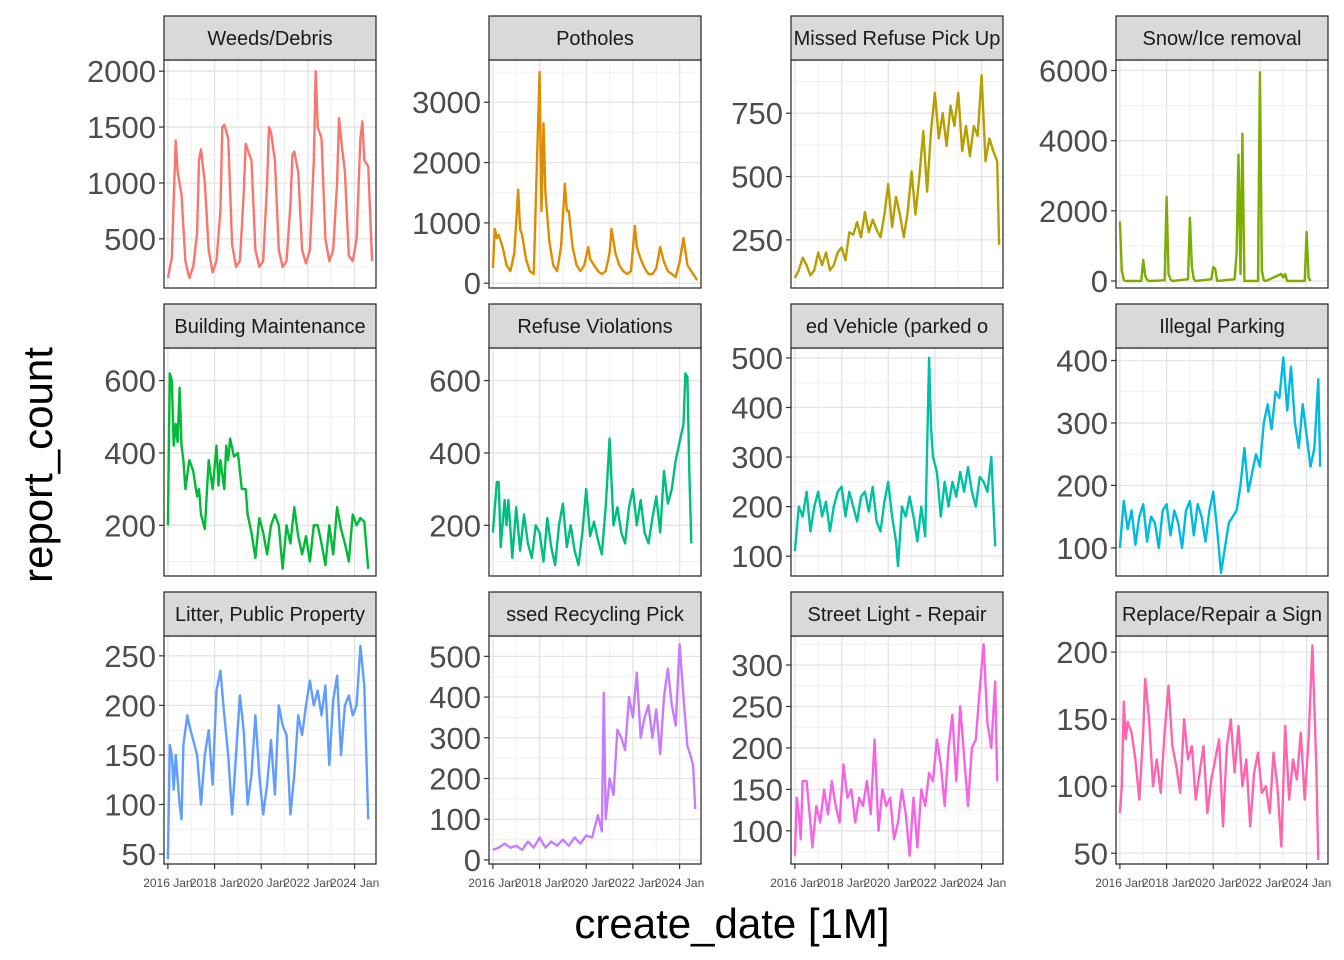  Describe the element at coordinates (896, 750) in the screenshot. I see `series-line-street-light-repair` at that location.